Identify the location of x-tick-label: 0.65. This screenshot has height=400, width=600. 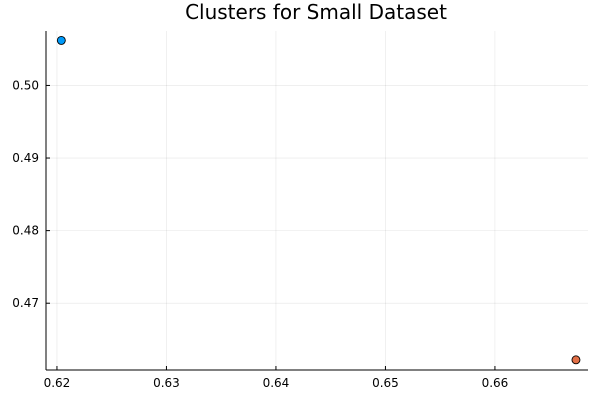
(385, 383).